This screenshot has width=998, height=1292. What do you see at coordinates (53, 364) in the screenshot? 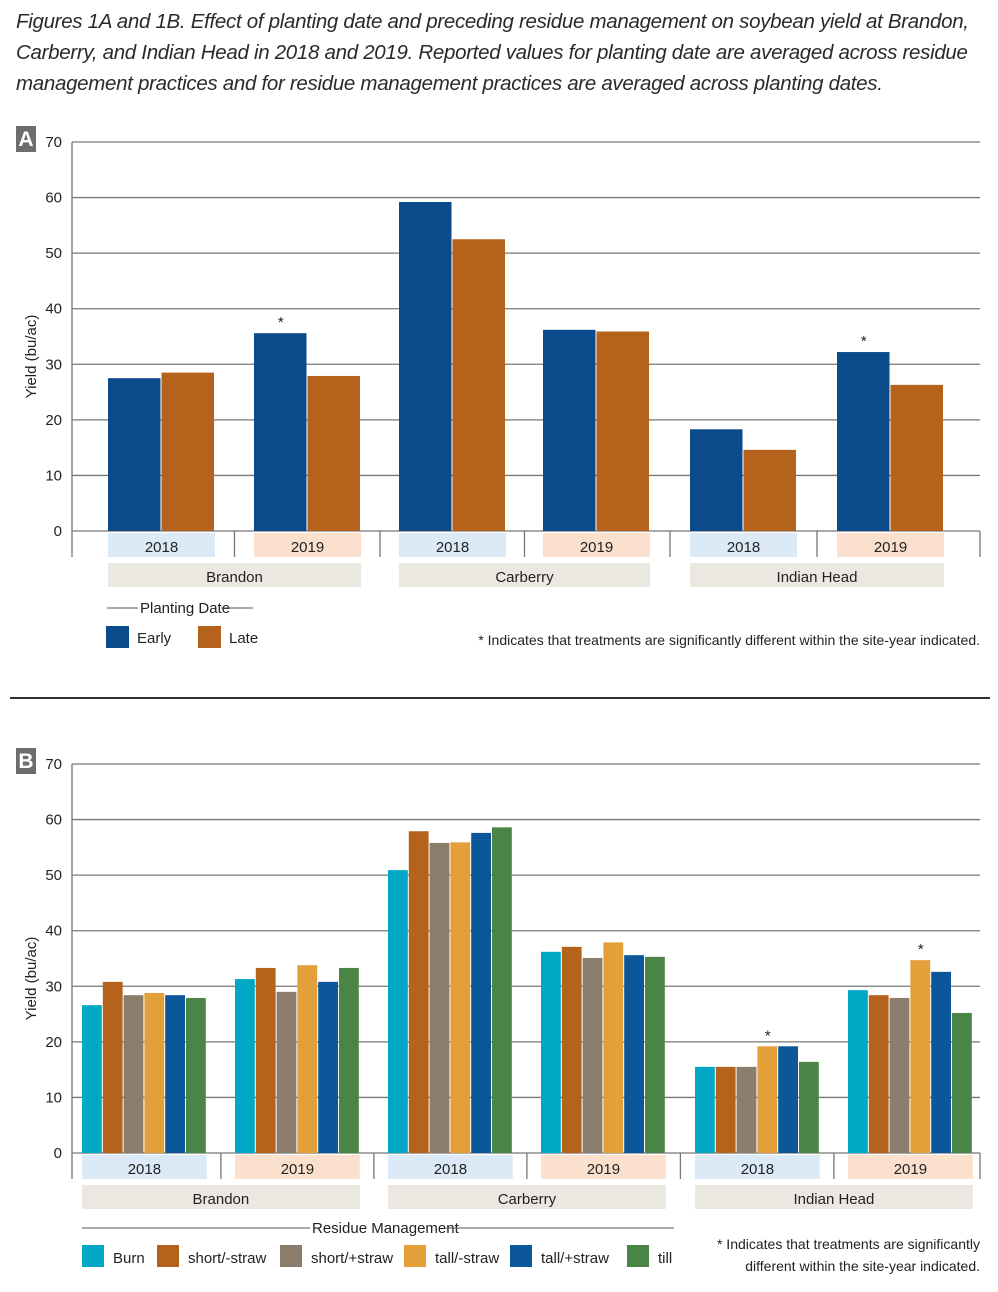
I see `y-tick-label: 30` at bounding box center [53, 364].